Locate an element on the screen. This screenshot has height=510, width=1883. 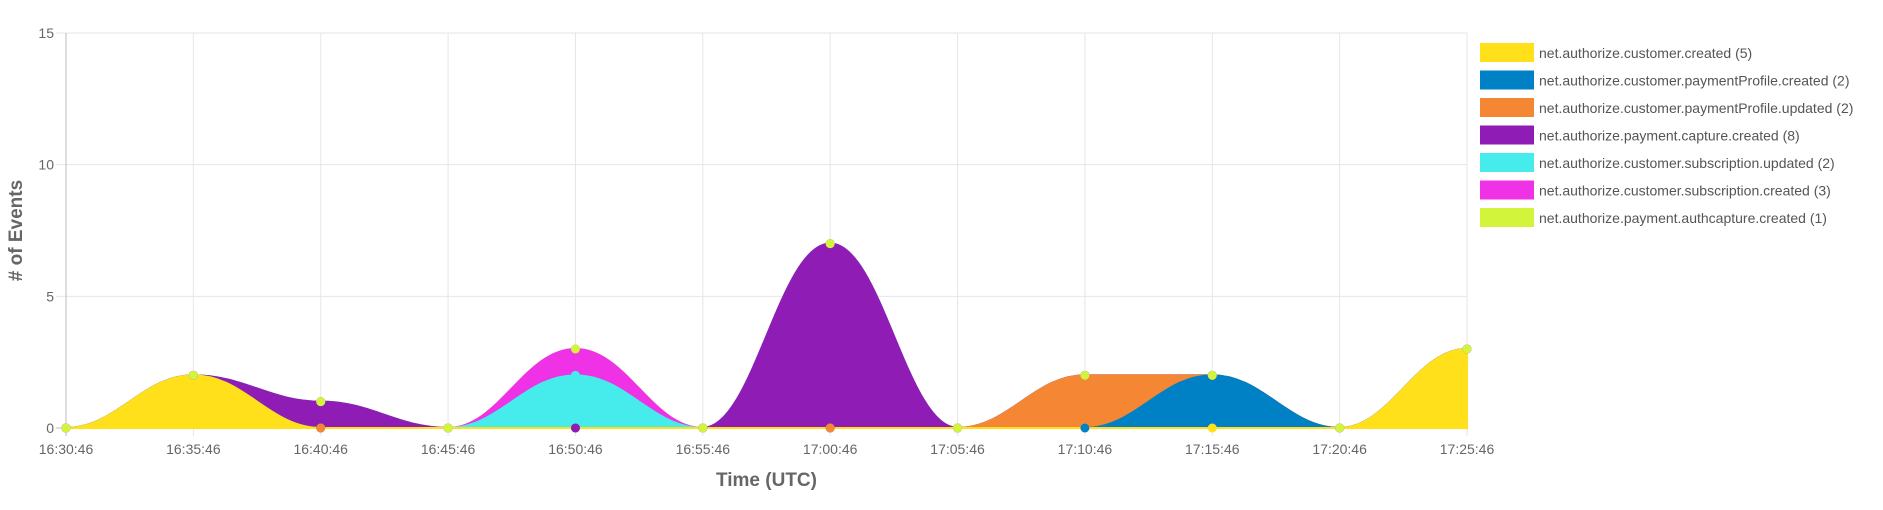
x-tick-label: 17:15:46 is located at coordinates (1212, 449).